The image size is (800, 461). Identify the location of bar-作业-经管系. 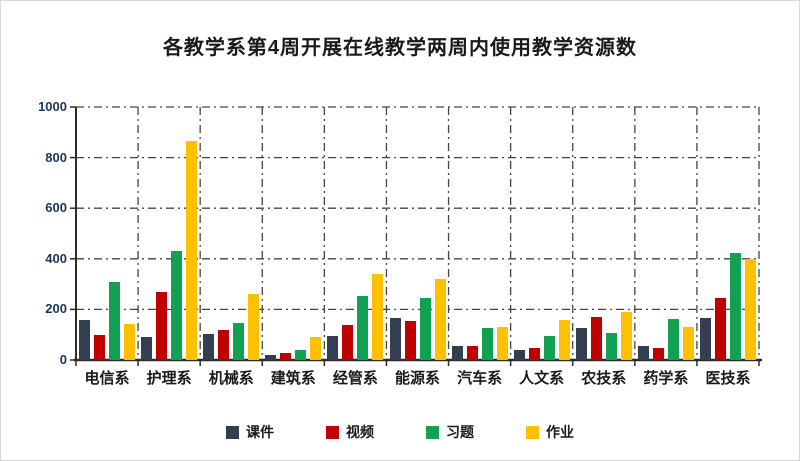
(378, 316).